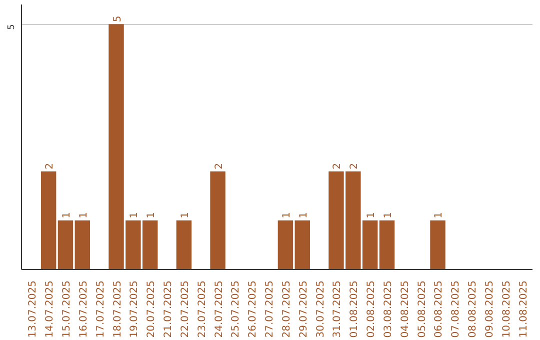 The image size is (540, 340). What do you see at coordinates (304, 309) in the screenshot?
I see `x-tick-label: 29.07.2025` at bounding box center [304, 309].